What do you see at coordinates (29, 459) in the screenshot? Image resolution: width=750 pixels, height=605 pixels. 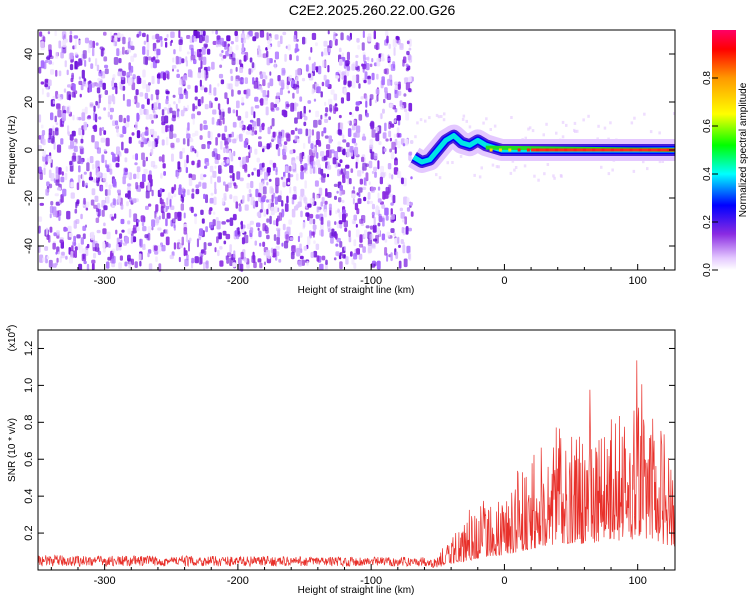 I see `y-tick-label: 0.6` at bounding box center [29, 459].